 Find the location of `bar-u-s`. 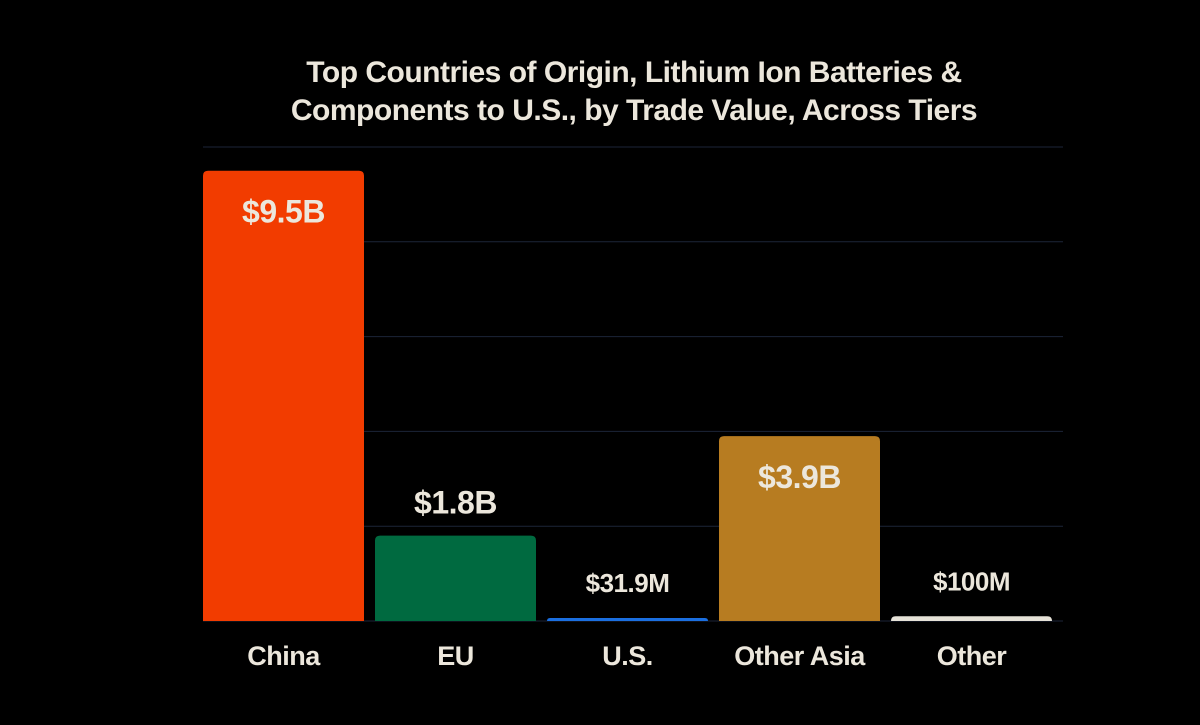

bar-u-s is located at coordinates (627, 619).